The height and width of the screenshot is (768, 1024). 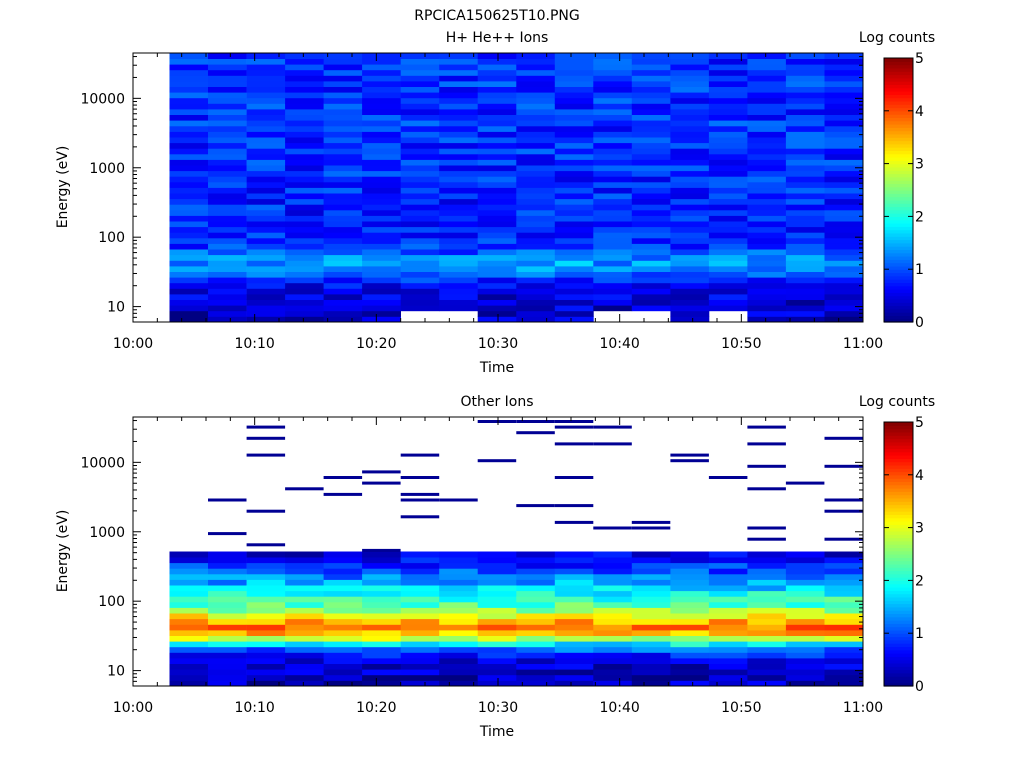 What do you see at coordinates (496, 732) in the screenshot?
I see `xlabel-other: Time` at bounding box center [496, 732].